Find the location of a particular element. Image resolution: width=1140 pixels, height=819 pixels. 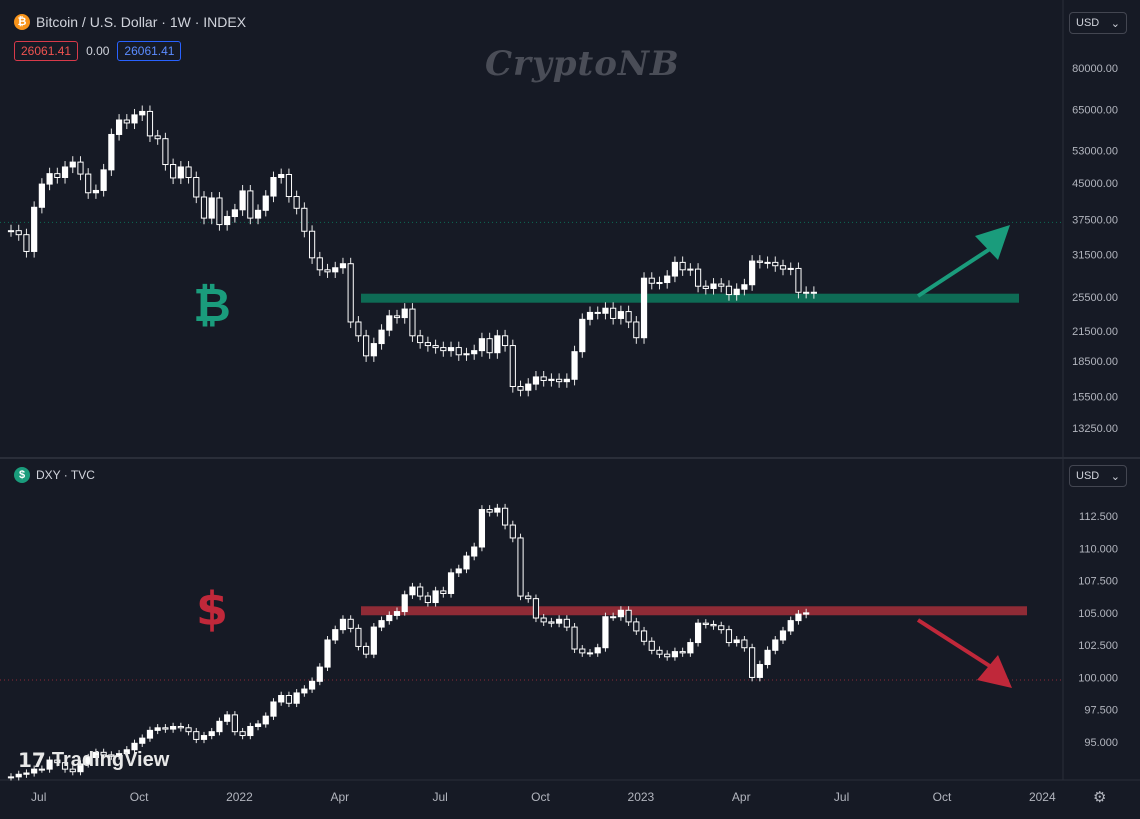

currency-select-bottom: USD ⌄ is located at coordinates (1098, 476).